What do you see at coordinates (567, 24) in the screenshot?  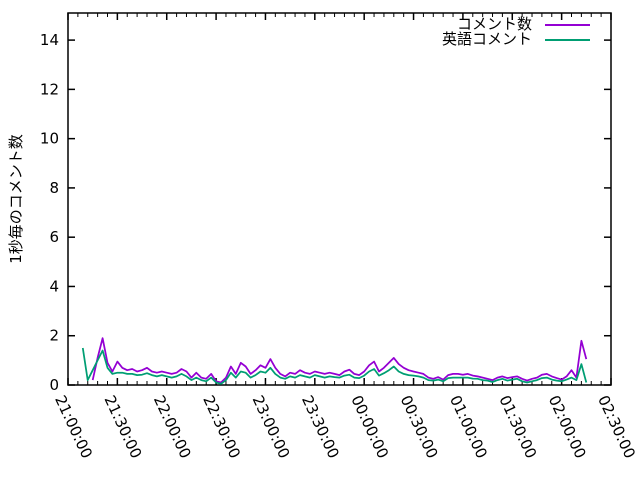 I see `legend-line-sample-comments` at bounding box center [567, 24].